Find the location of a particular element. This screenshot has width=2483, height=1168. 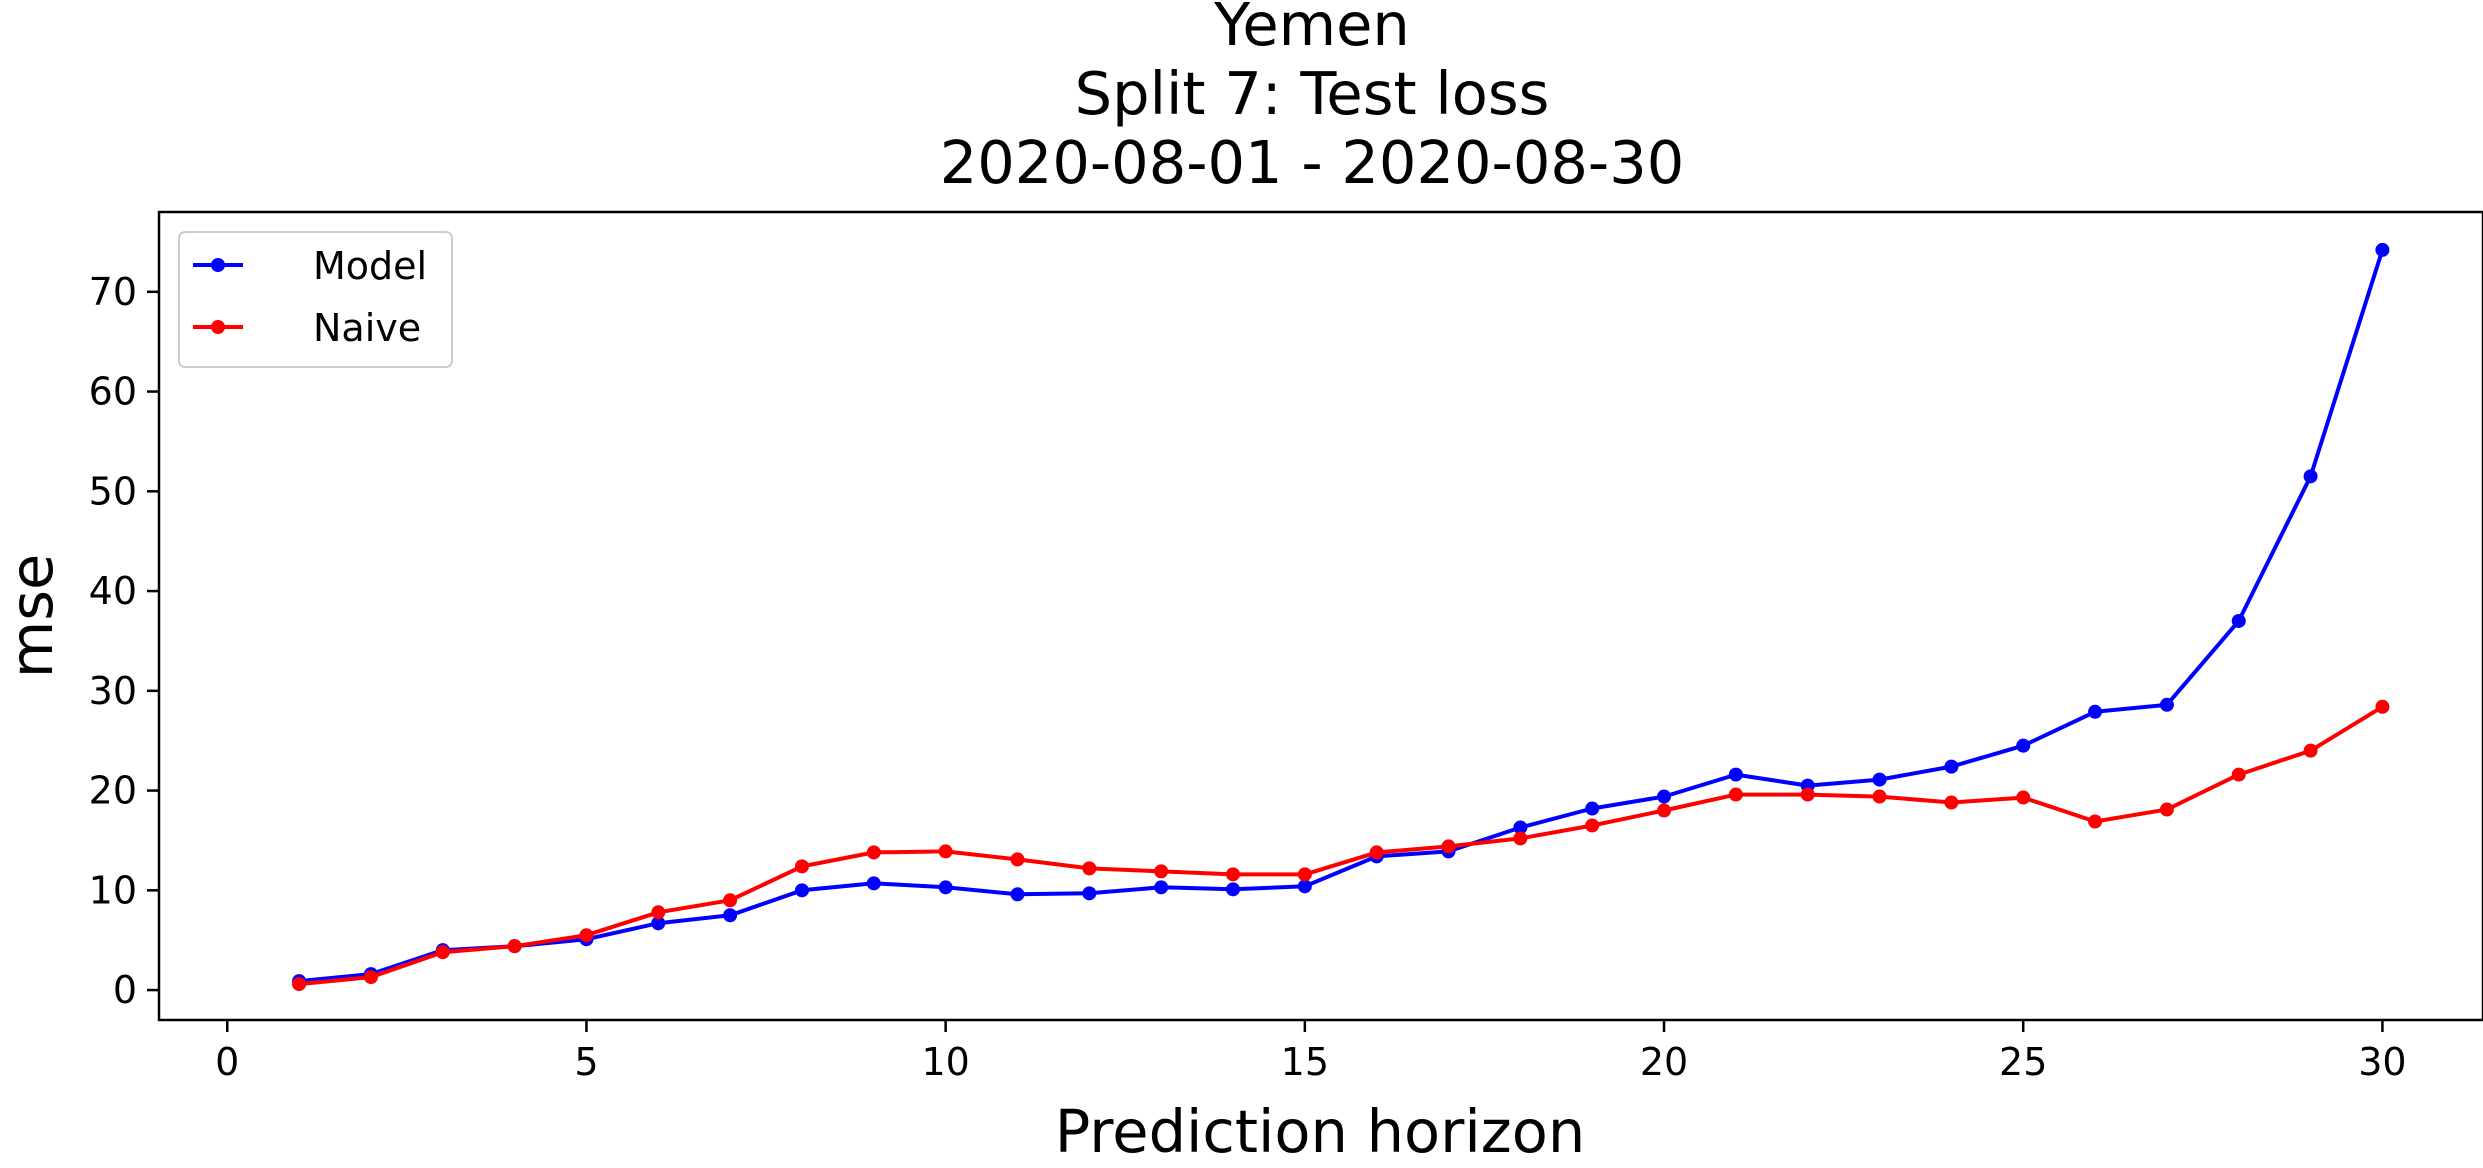

x-tick-label: 5 is located at coordinates (586, 1062).